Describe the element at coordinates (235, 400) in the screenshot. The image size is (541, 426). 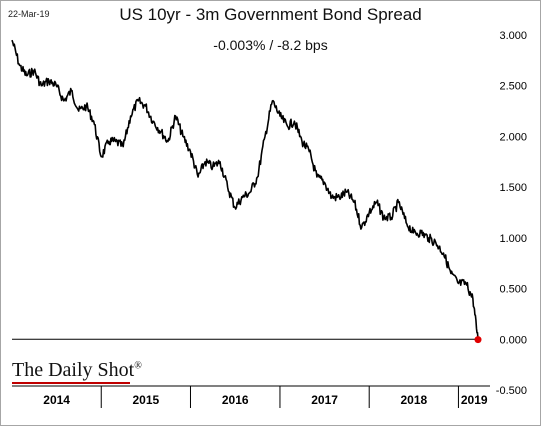
I see `x-tick-label: 2016` at that location.